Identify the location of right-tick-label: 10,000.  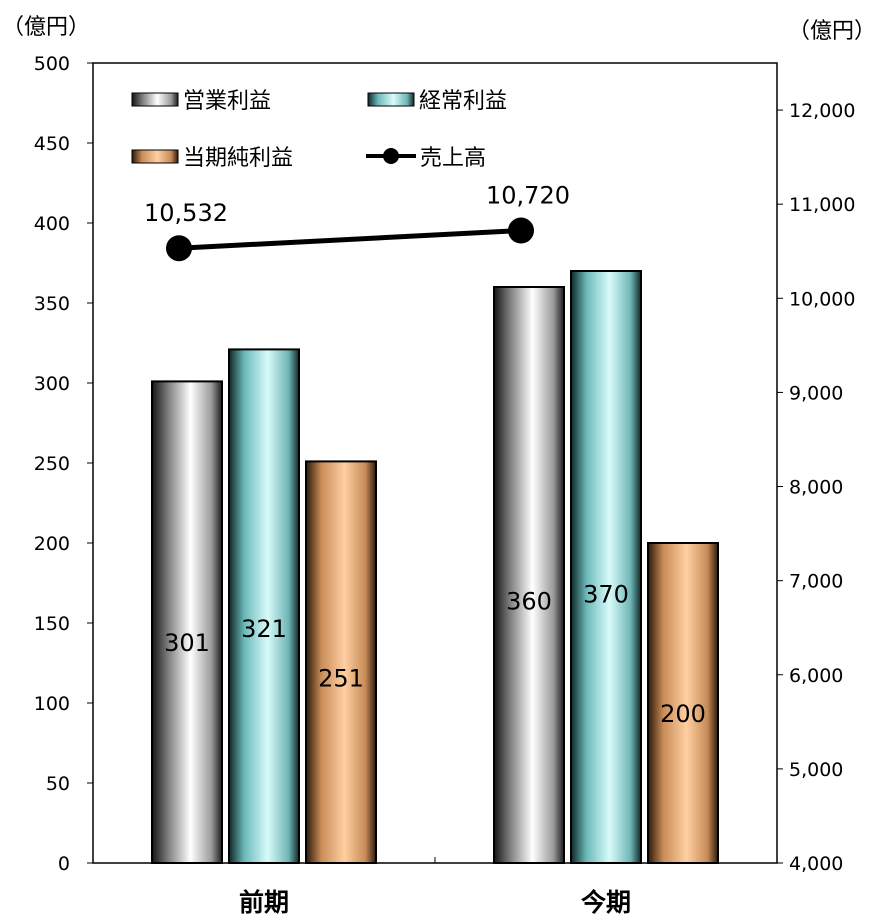
(822, 299).